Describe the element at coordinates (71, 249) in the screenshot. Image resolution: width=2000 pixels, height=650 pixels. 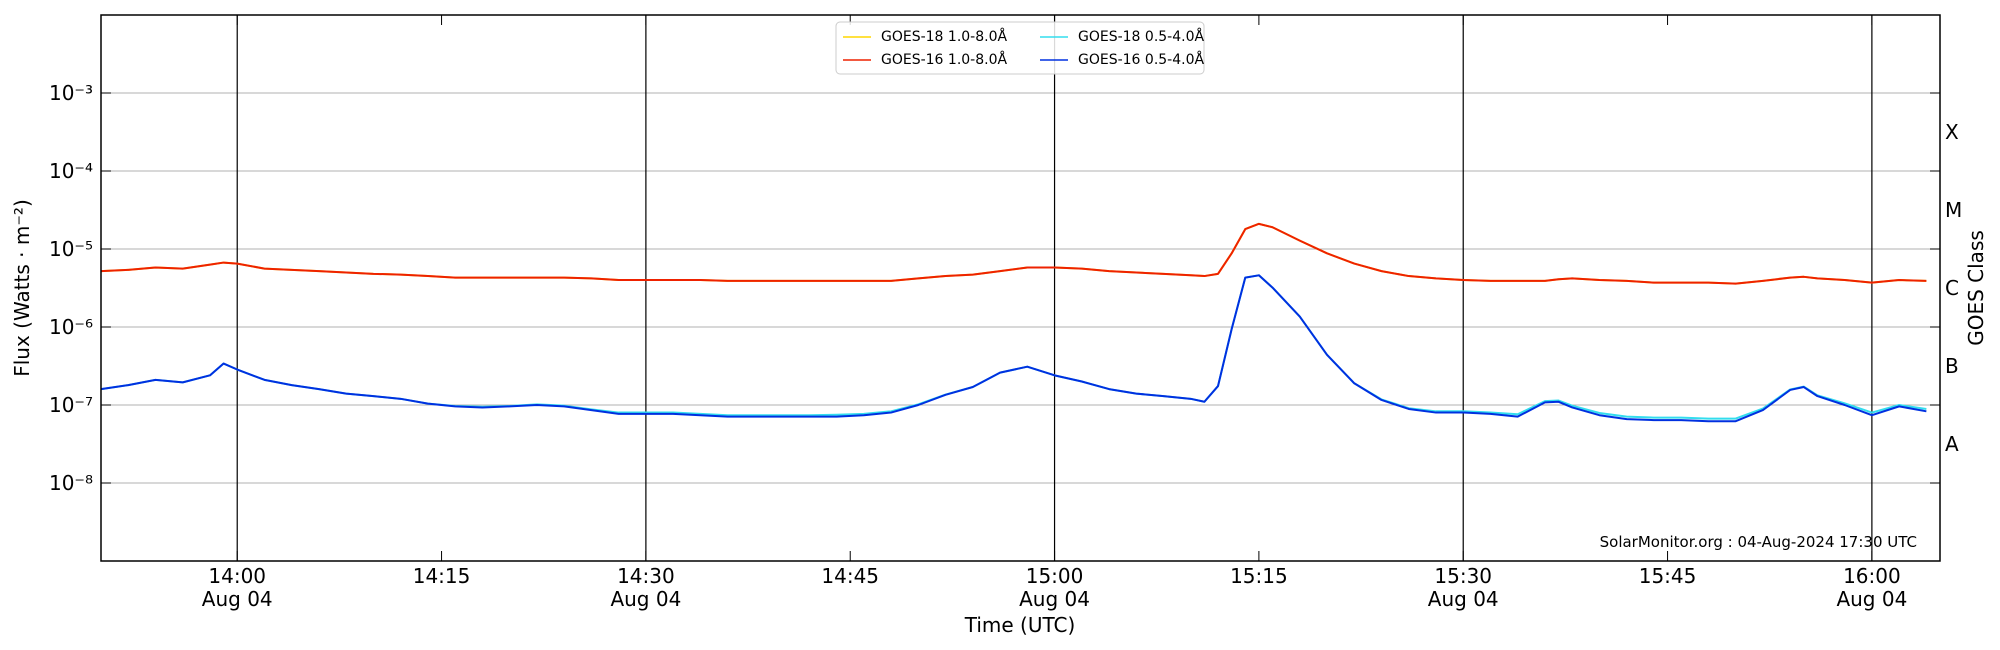
I see `y-tick-label: 10⁻⁵` at that location.